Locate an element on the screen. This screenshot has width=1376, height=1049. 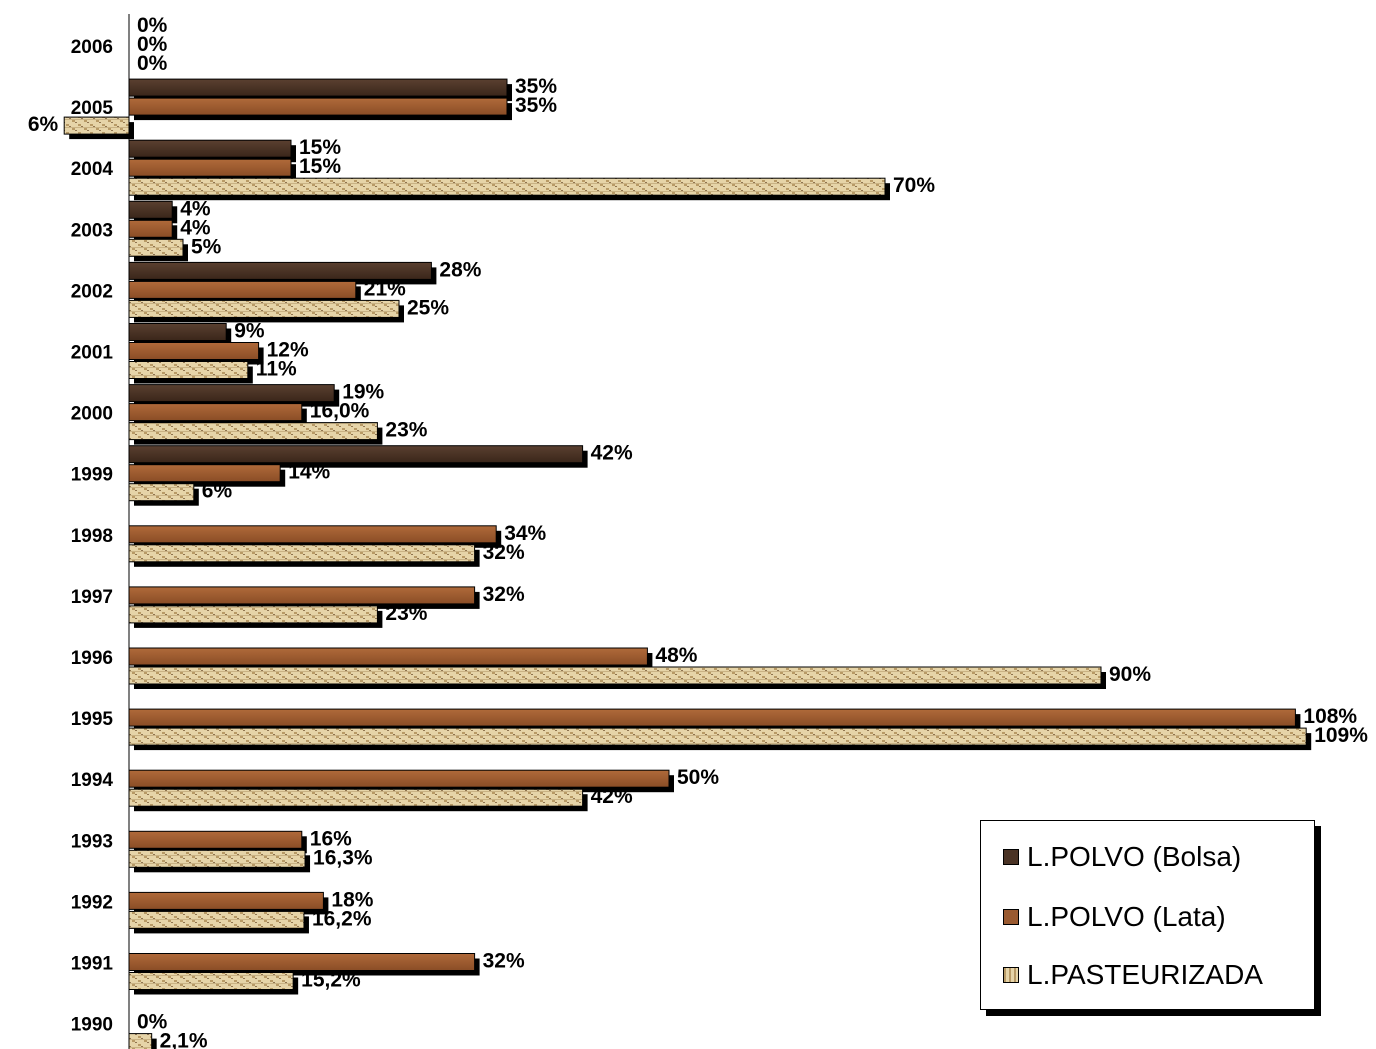
value-label-pasteurizada-1998: 32% is located at coordinates (504, 552).